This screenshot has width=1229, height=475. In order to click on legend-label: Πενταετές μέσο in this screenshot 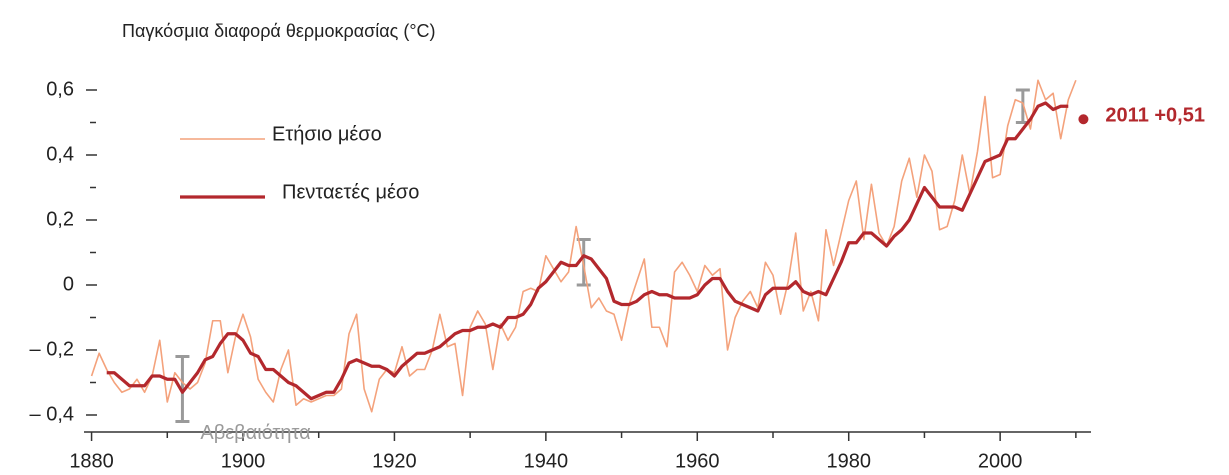, I will do `click(350, 192)`.